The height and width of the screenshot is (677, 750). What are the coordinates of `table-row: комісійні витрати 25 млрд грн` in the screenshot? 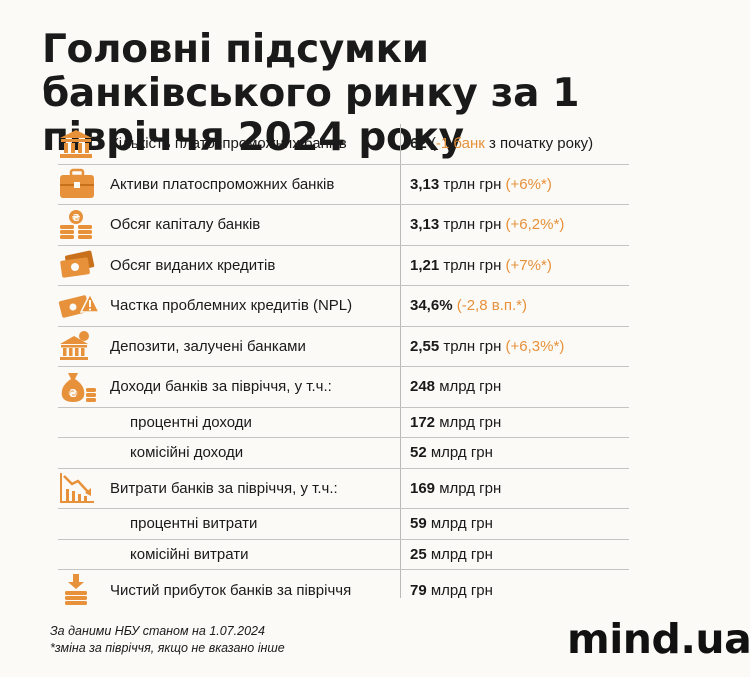 It's located at (343, 555).